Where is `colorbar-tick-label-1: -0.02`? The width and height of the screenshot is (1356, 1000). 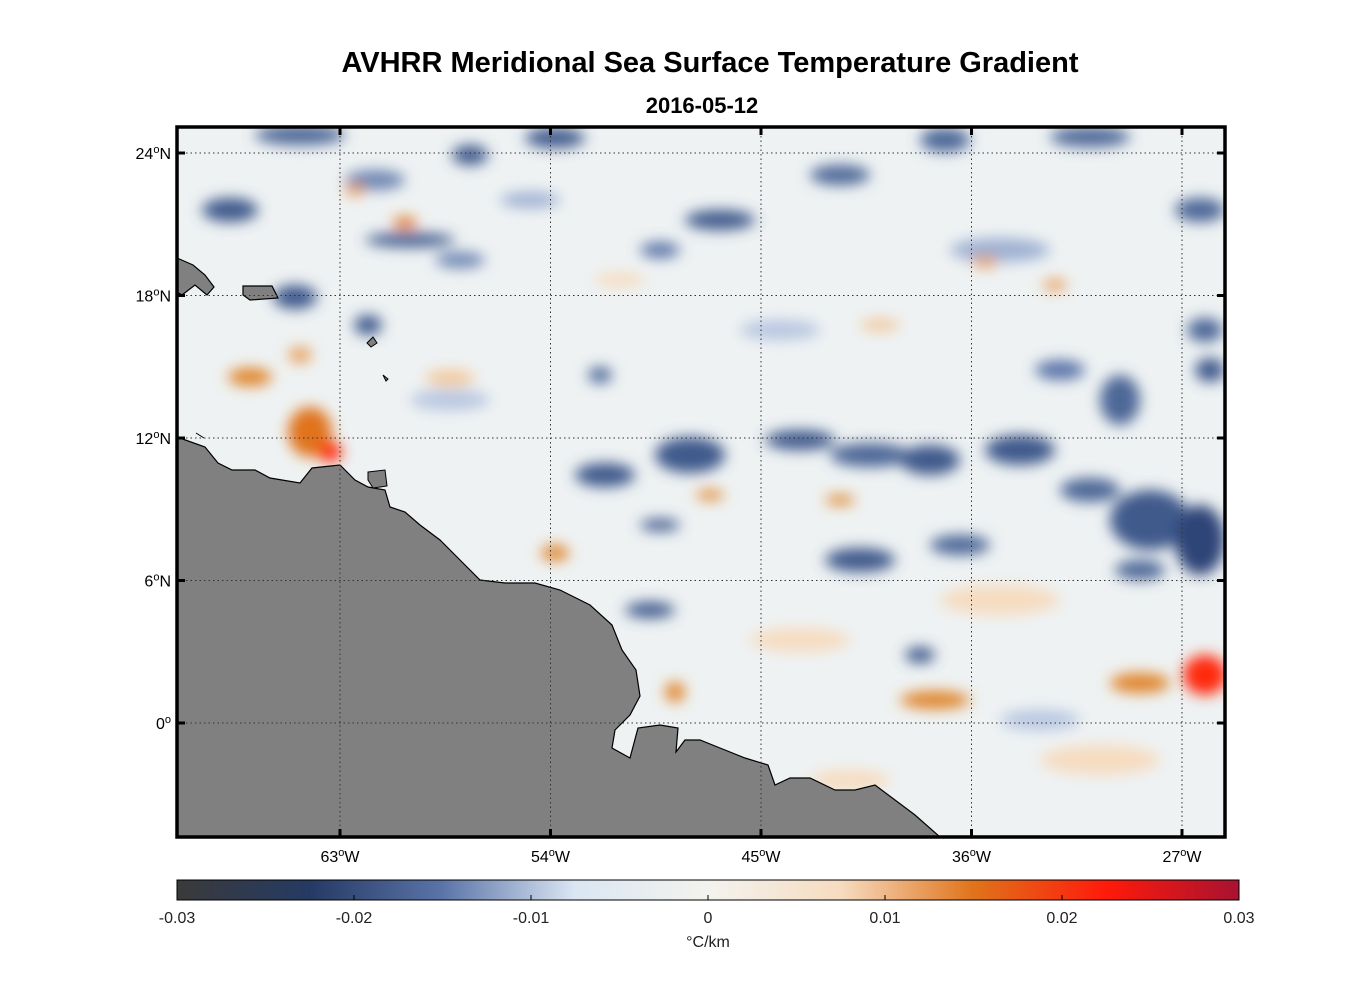
colorbar-tick-label-1: -0.02 is located at coordinates (354, 918).